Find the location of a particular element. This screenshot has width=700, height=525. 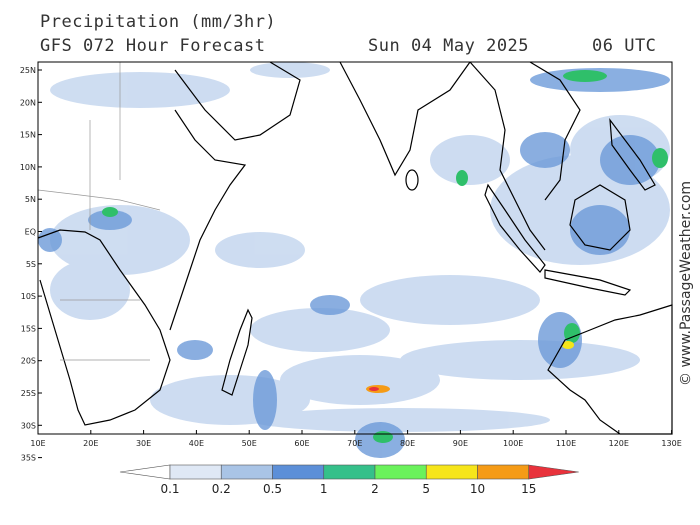

lat-label: EQ is located at coordinates (30, 232).